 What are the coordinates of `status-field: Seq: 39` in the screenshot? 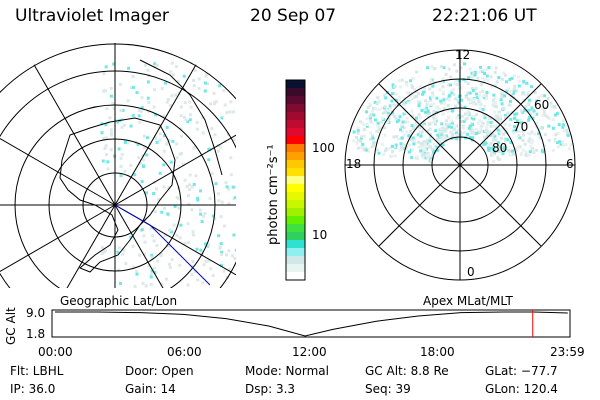 It's located at (388, 389).